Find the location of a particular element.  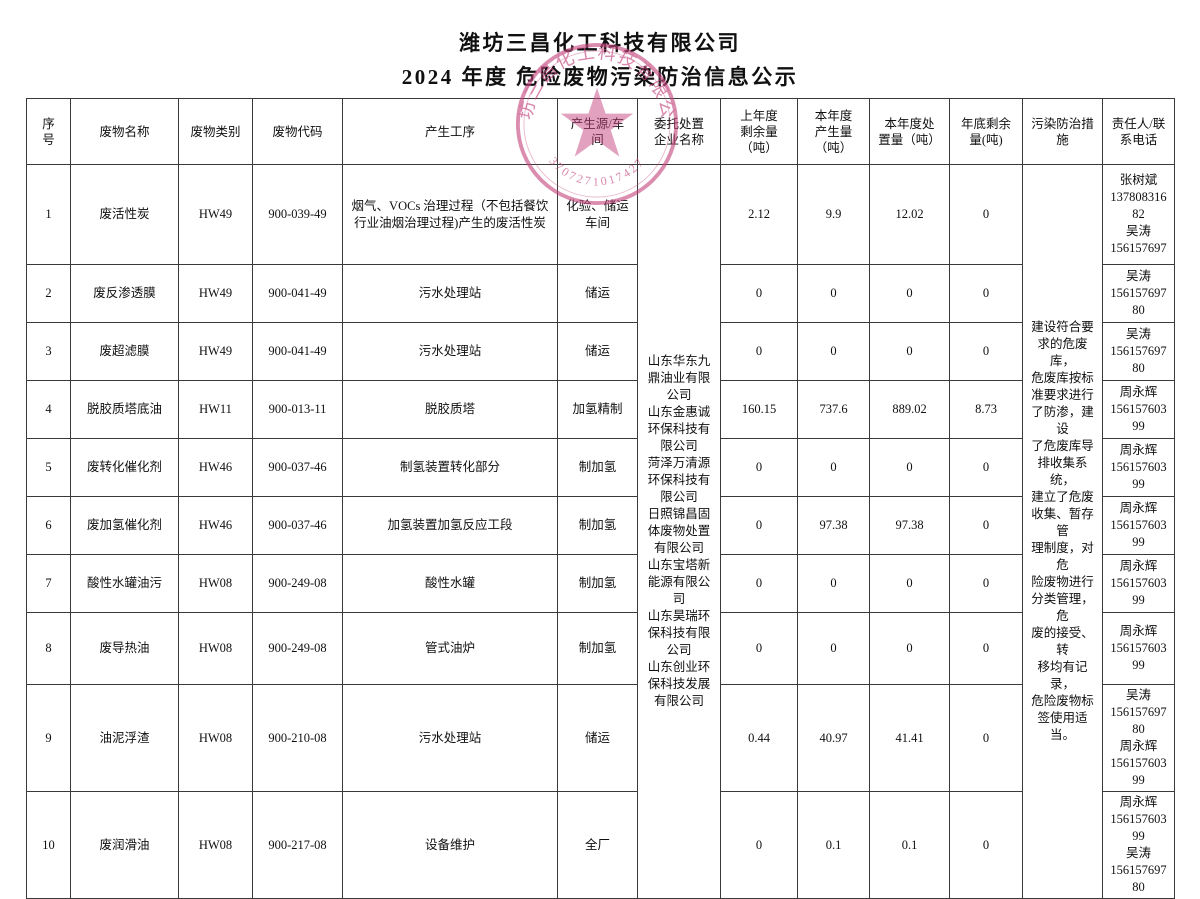

header-cell-year-produced: 本年度 产生量 （吨） is located at coordinates (833, 131).